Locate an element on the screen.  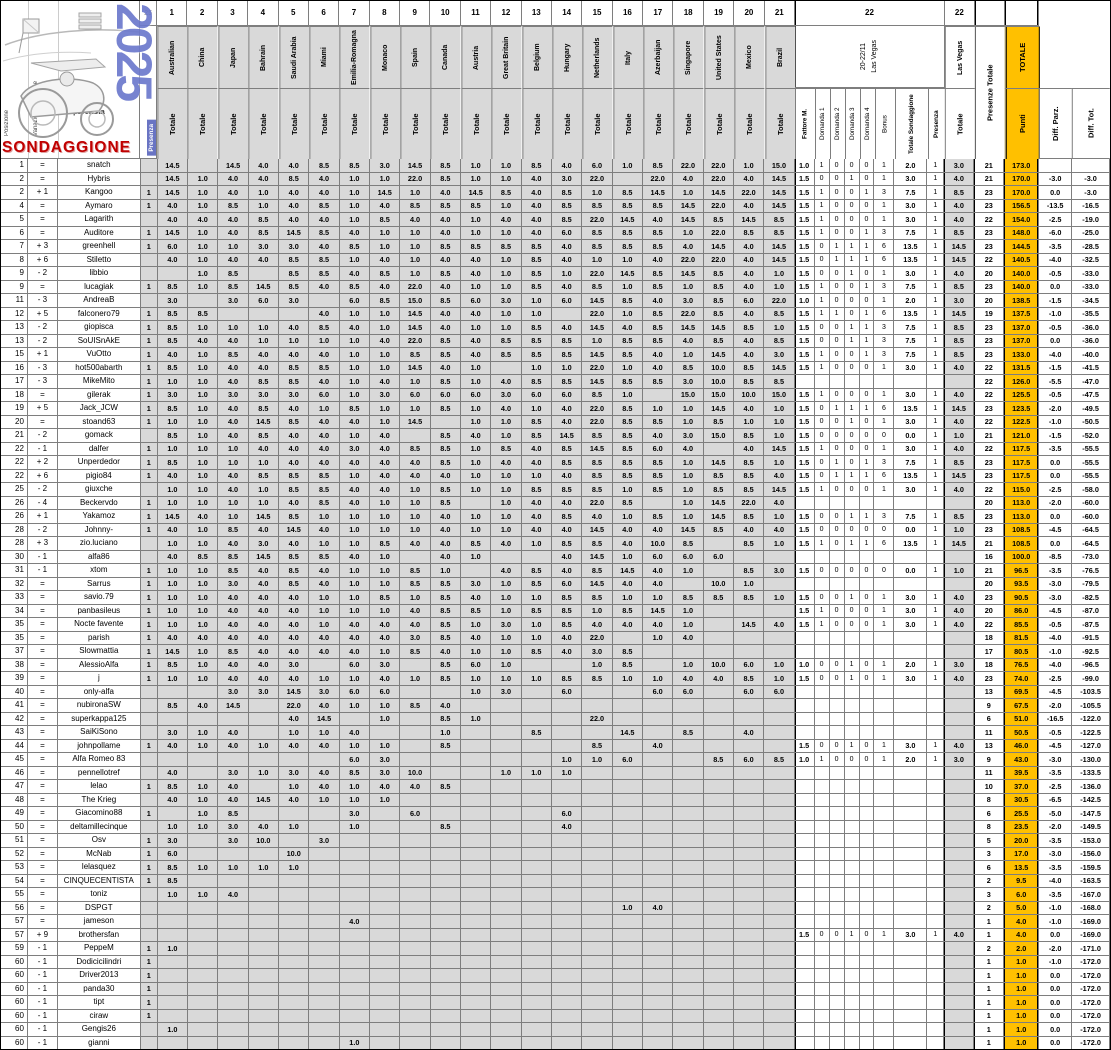
punti-total: 96.5 is located at coordinates (1022, 571).